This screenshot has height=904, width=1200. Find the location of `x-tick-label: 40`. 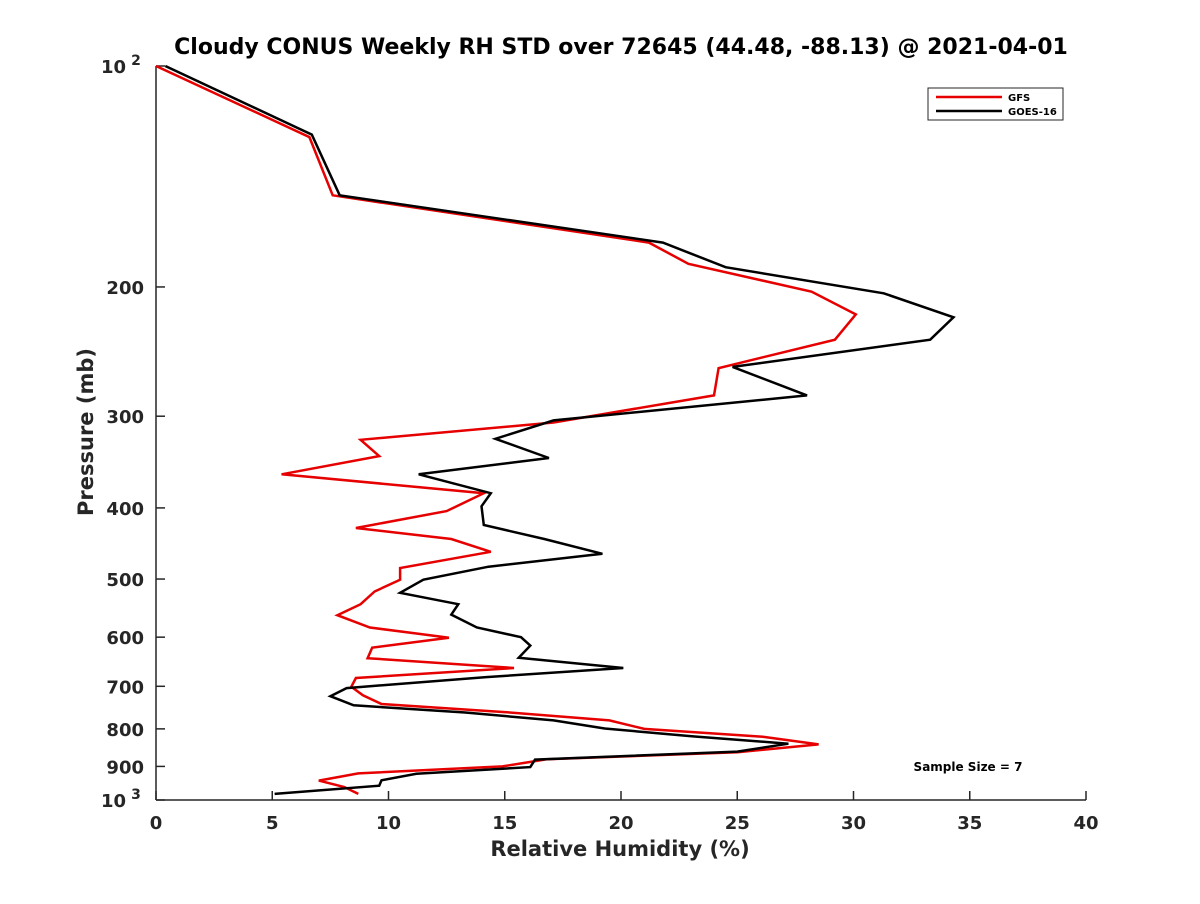

x-tick-label: 40 is located at coordinates (1085, 823).